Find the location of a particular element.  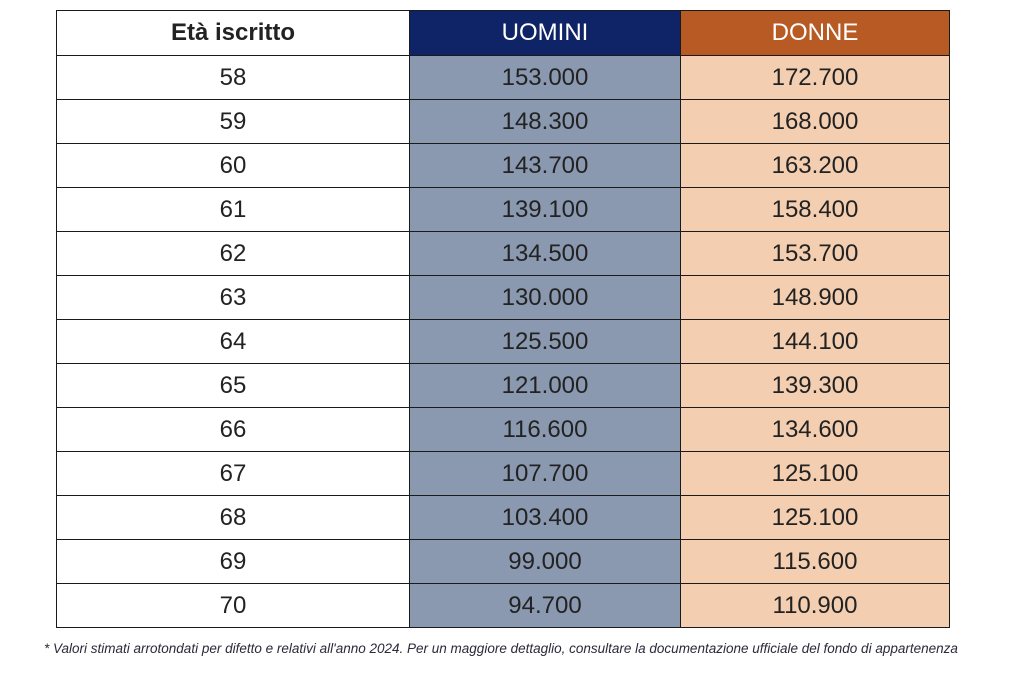

cell-women: 153.700 is located at coordinates (815, 253).